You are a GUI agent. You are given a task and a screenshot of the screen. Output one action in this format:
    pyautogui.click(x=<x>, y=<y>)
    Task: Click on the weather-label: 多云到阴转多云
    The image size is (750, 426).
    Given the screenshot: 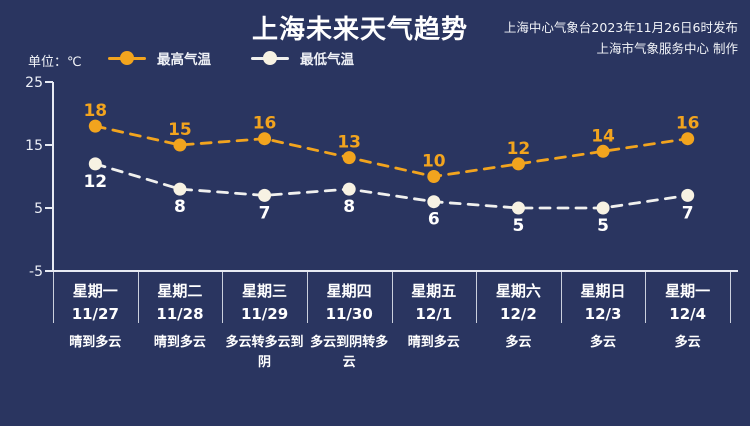 What is the action you would take?
    pyautogui.click(x=349, y=353)
    